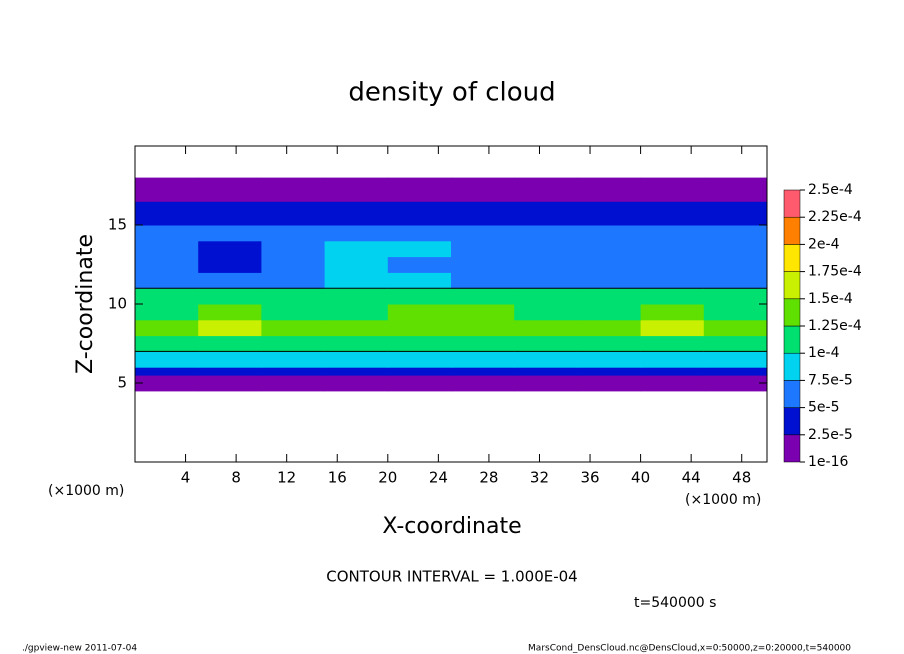 The height and width of the screenshot is (654, 904). I want to click on x-tick-label: 32, so click(539, 478).